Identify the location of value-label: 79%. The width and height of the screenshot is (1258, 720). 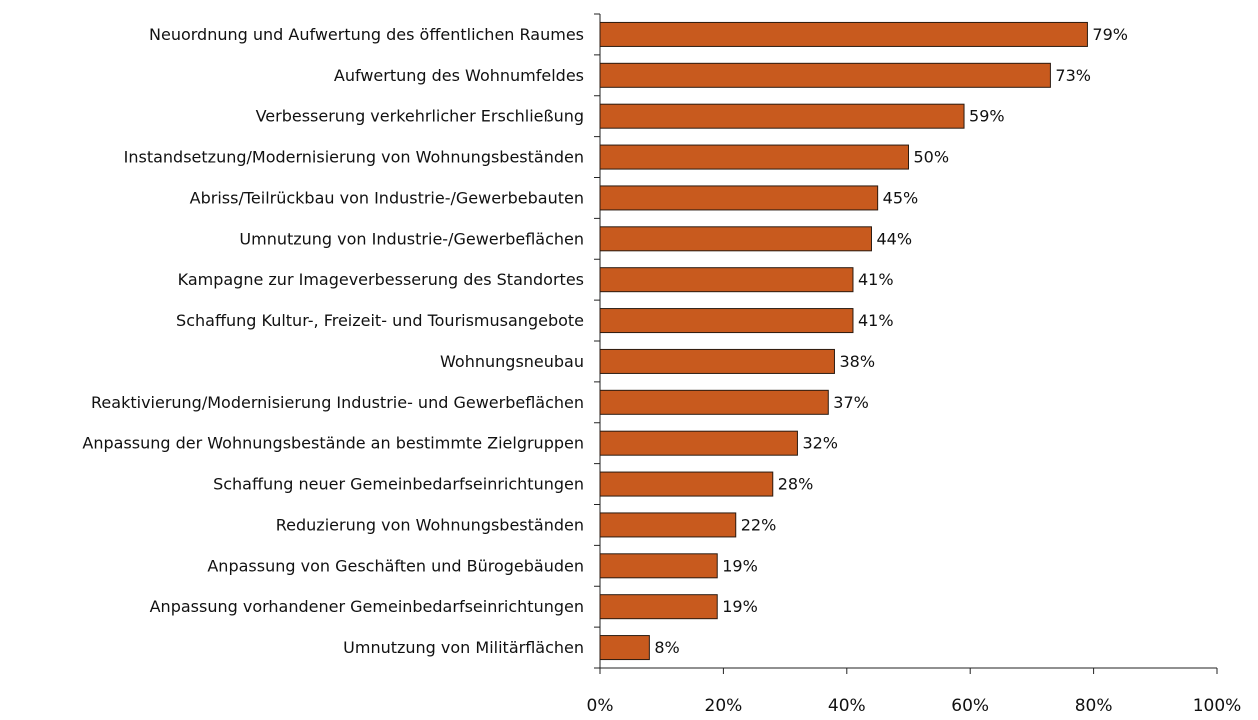
(1110, 34).